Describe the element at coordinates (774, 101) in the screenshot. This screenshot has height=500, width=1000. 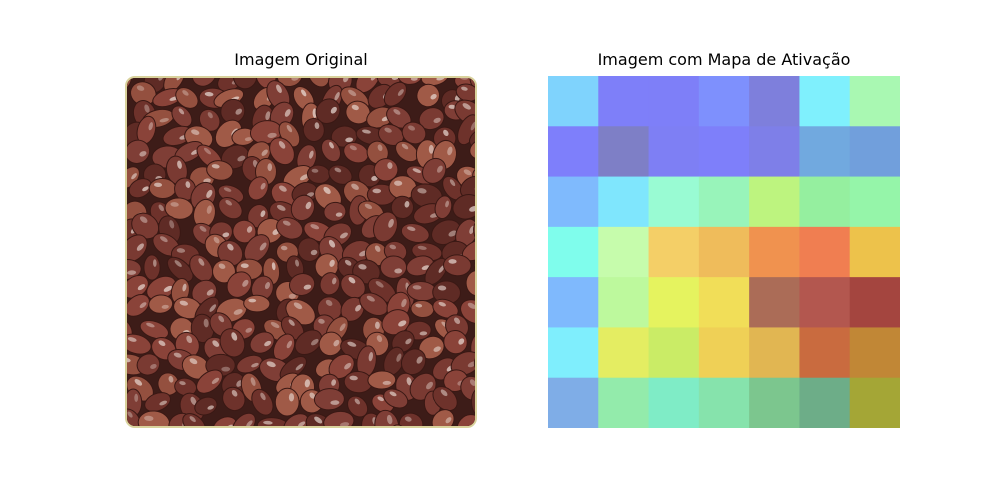
I see `heatmap-cell-r0-c4` at that location.